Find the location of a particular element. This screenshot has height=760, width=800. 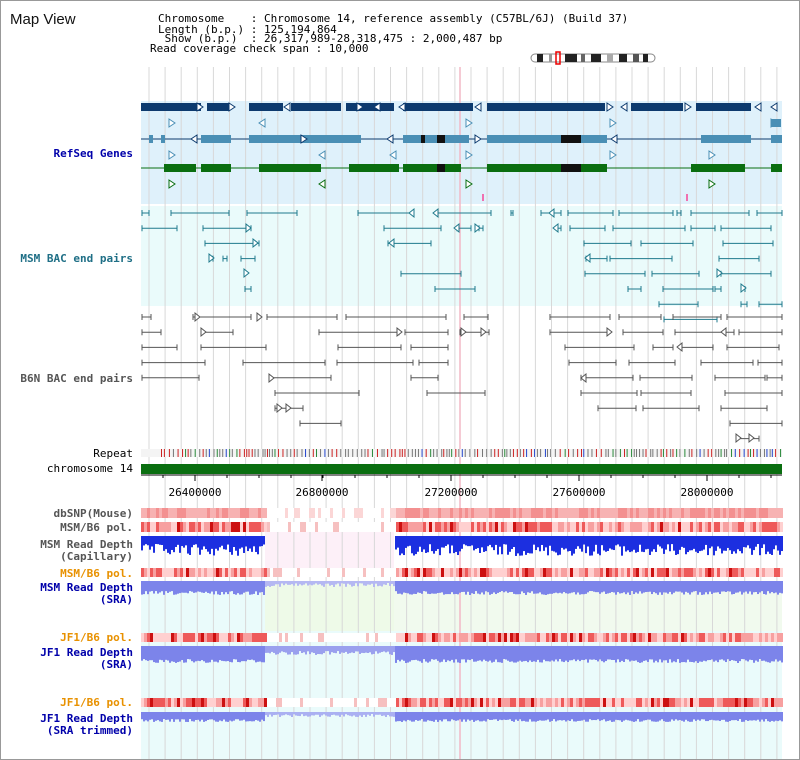

track-label-refseq: RefSeq Genes is located at coordinates (93, 153).